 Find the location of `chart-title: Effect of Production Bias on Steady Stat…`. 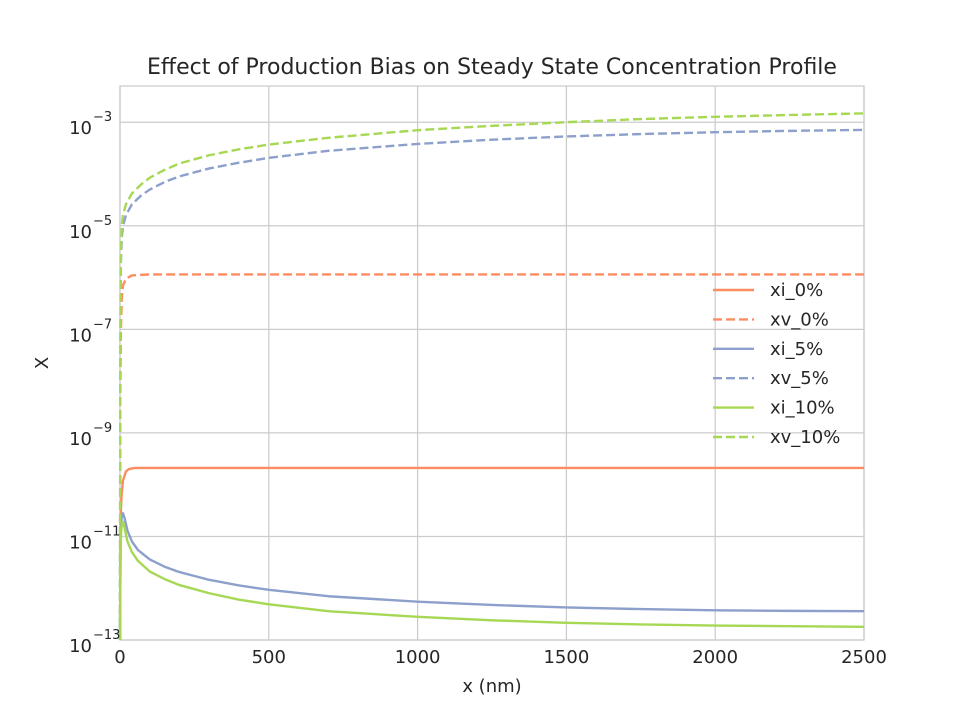

chart-title: Effect of Production Bias on Steady Stat… is located at coordinates (492, 67).